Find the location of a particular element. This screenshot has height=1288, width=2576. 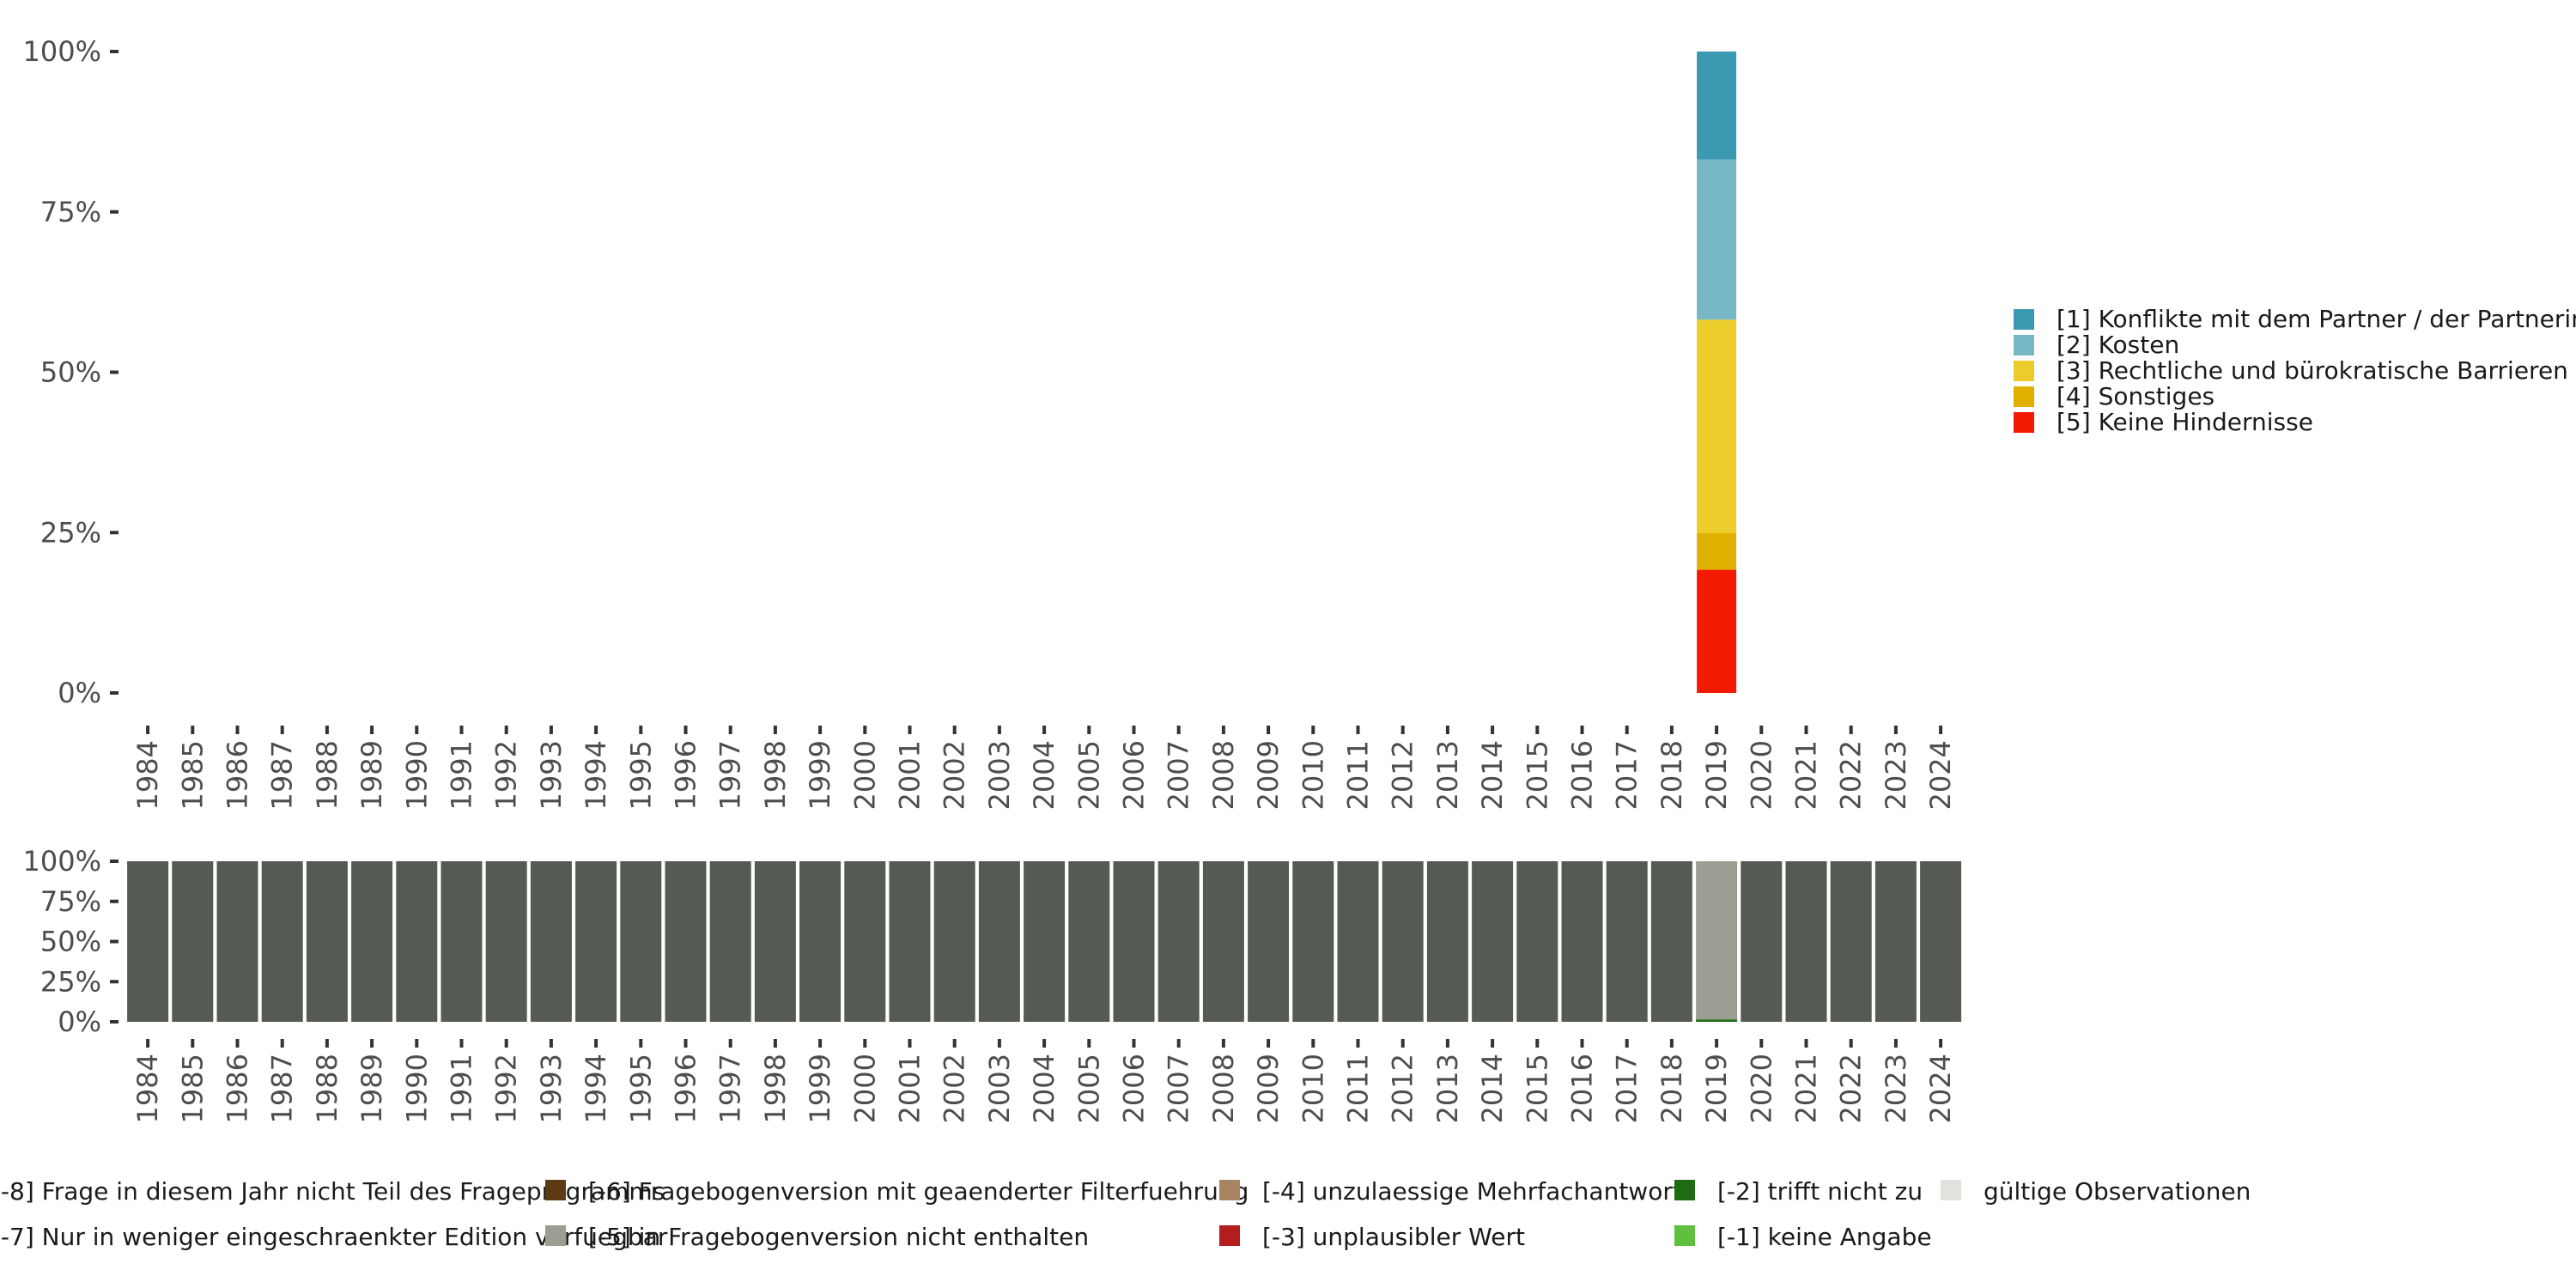

x-tick-label: 2012 is located at coordinates (1403, 775).